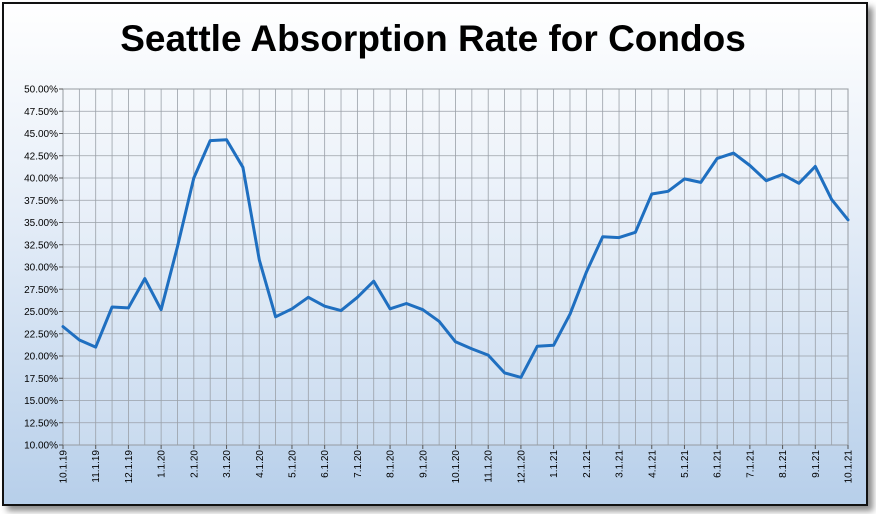 This screenshot has width=876, height=514. What do you see at coordinates (41, 201) in the screenshot?
I see `y-tick-label: 37.50%` at bounding box center [41, 201].